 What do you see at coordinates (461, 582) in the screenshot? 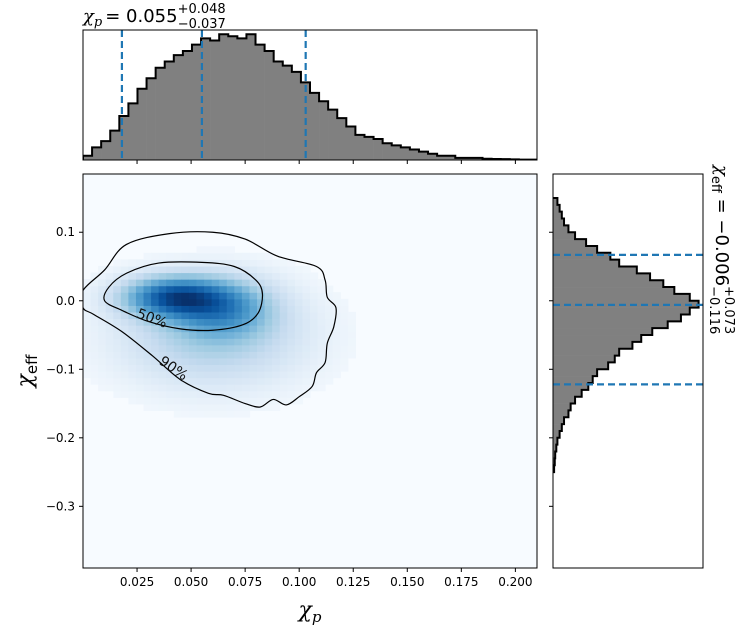
I see `x-tick-label: 0.175` at bounding box center [461, 582].